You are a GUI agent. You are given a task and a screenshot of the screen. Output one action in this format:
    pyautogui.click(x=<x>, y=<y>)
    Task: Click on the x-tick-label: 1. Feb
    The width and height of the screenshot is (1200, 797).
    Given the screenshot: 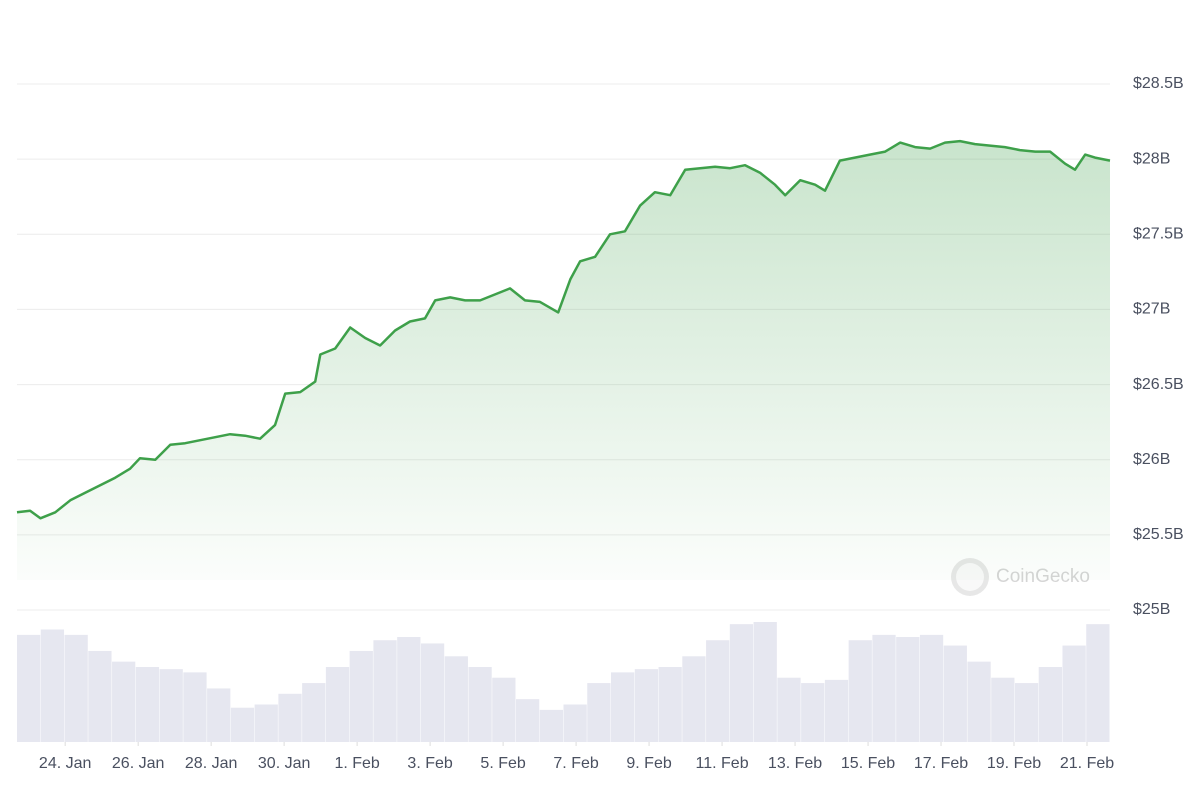 What is the action you would take?
    pyautogui.click(x=356, y=763)
    